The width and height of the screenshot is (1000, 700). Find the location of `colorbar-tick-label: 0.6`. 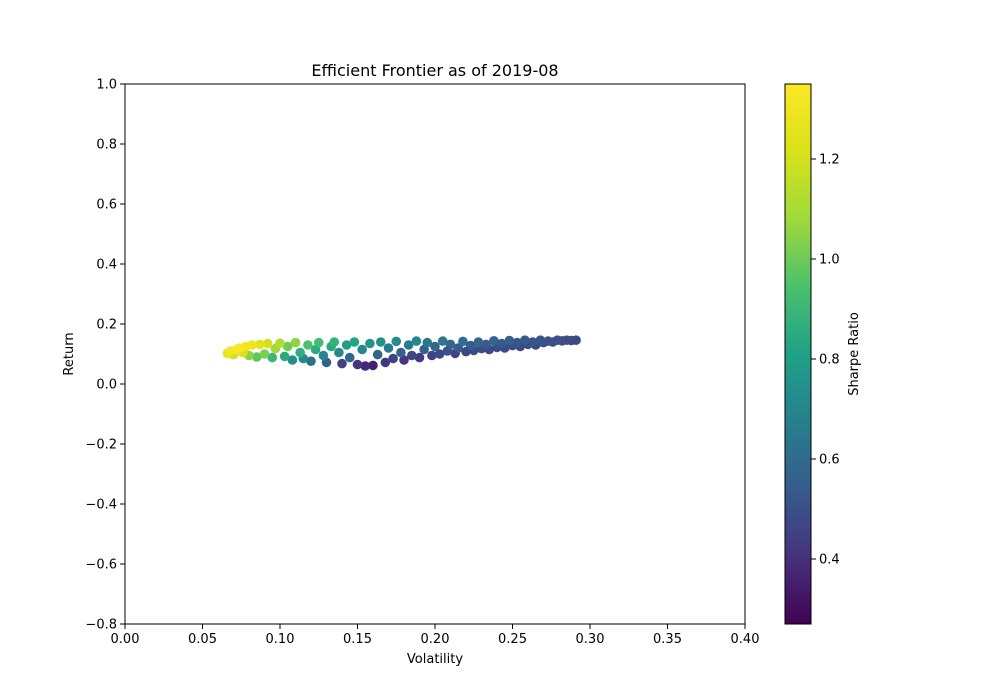

colorbar-tick-label: 0.6 is located at coordinates (829, 460).